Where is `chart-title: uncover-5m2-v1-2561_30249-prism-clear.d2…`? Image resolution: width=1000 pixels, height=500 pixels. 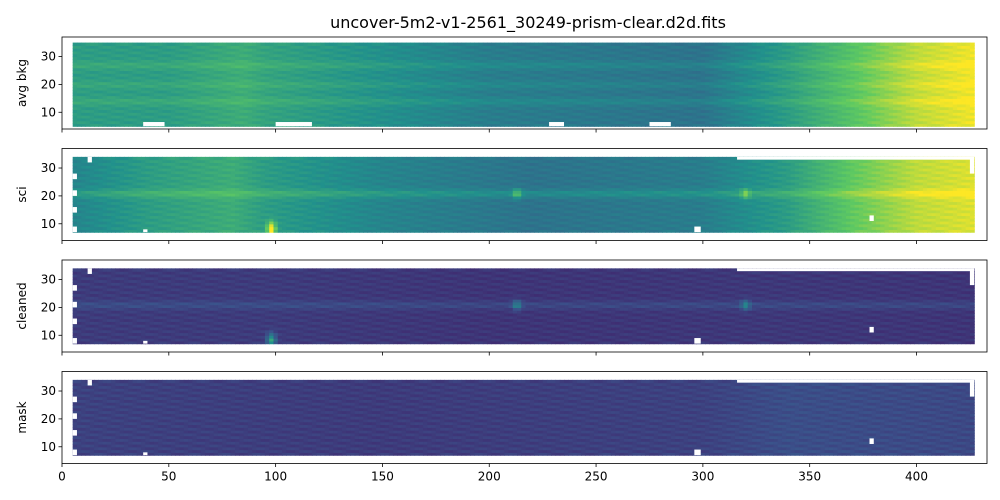
chart-title: uncover-5m2-v1-2561_30249-prism-clear.d2… is located at coordinates (528, 23).